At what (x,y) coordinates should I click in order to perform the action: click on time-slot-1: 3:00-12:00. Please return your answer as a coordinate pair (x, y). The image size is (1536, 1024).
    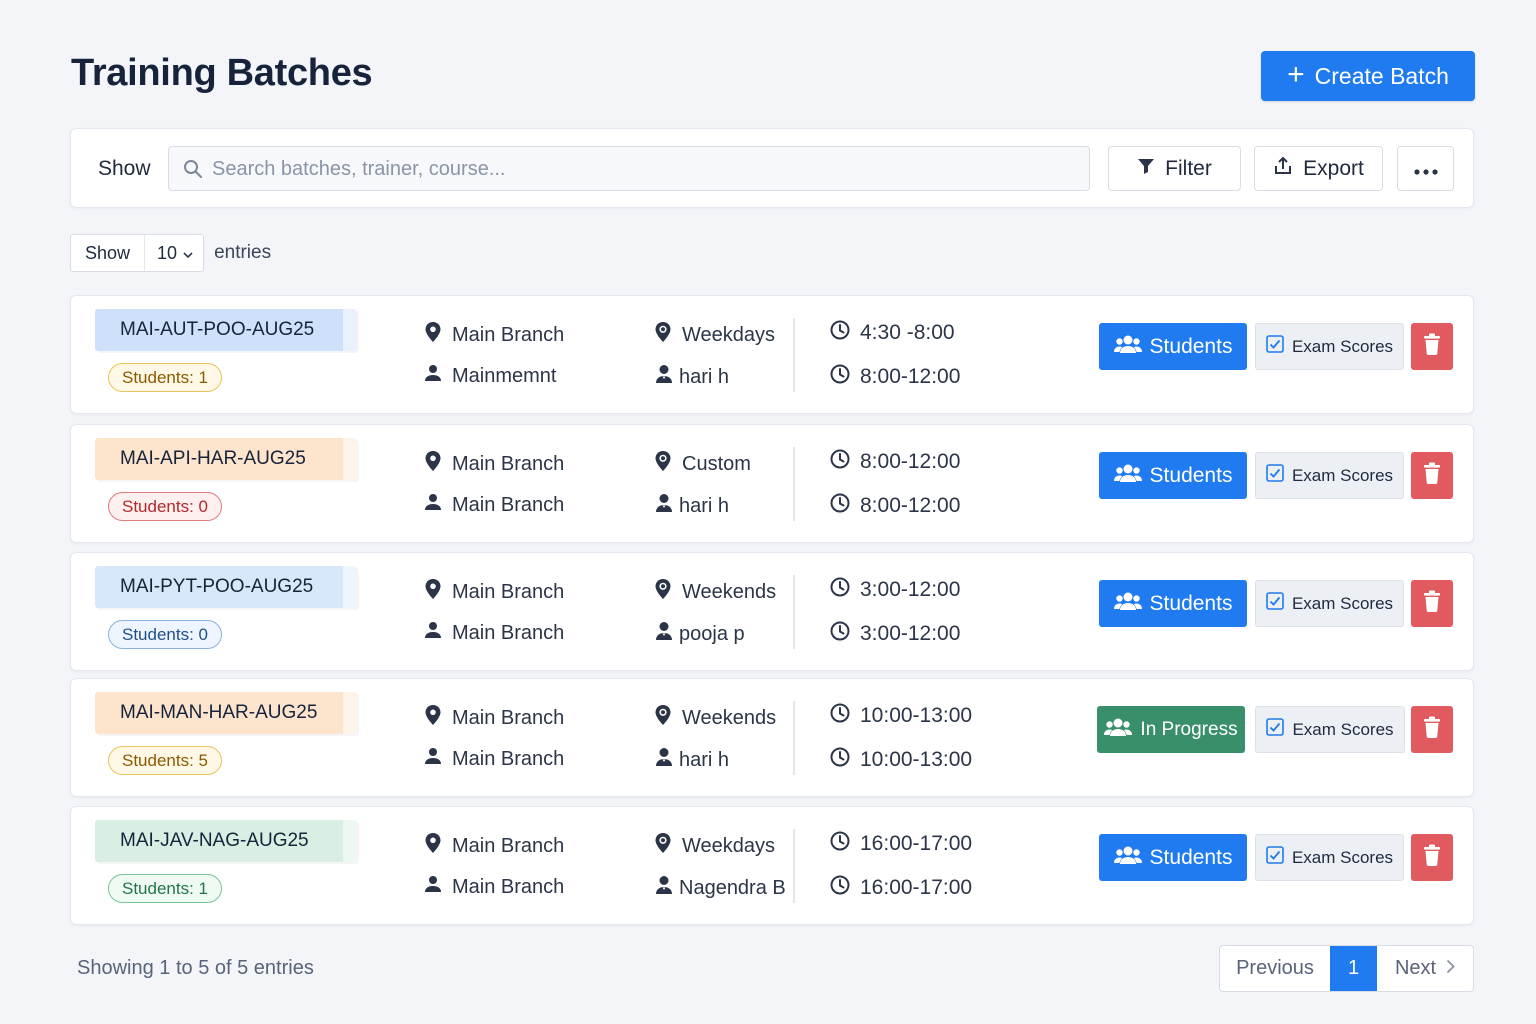
    Looking at the image, I should click on (895, 590).